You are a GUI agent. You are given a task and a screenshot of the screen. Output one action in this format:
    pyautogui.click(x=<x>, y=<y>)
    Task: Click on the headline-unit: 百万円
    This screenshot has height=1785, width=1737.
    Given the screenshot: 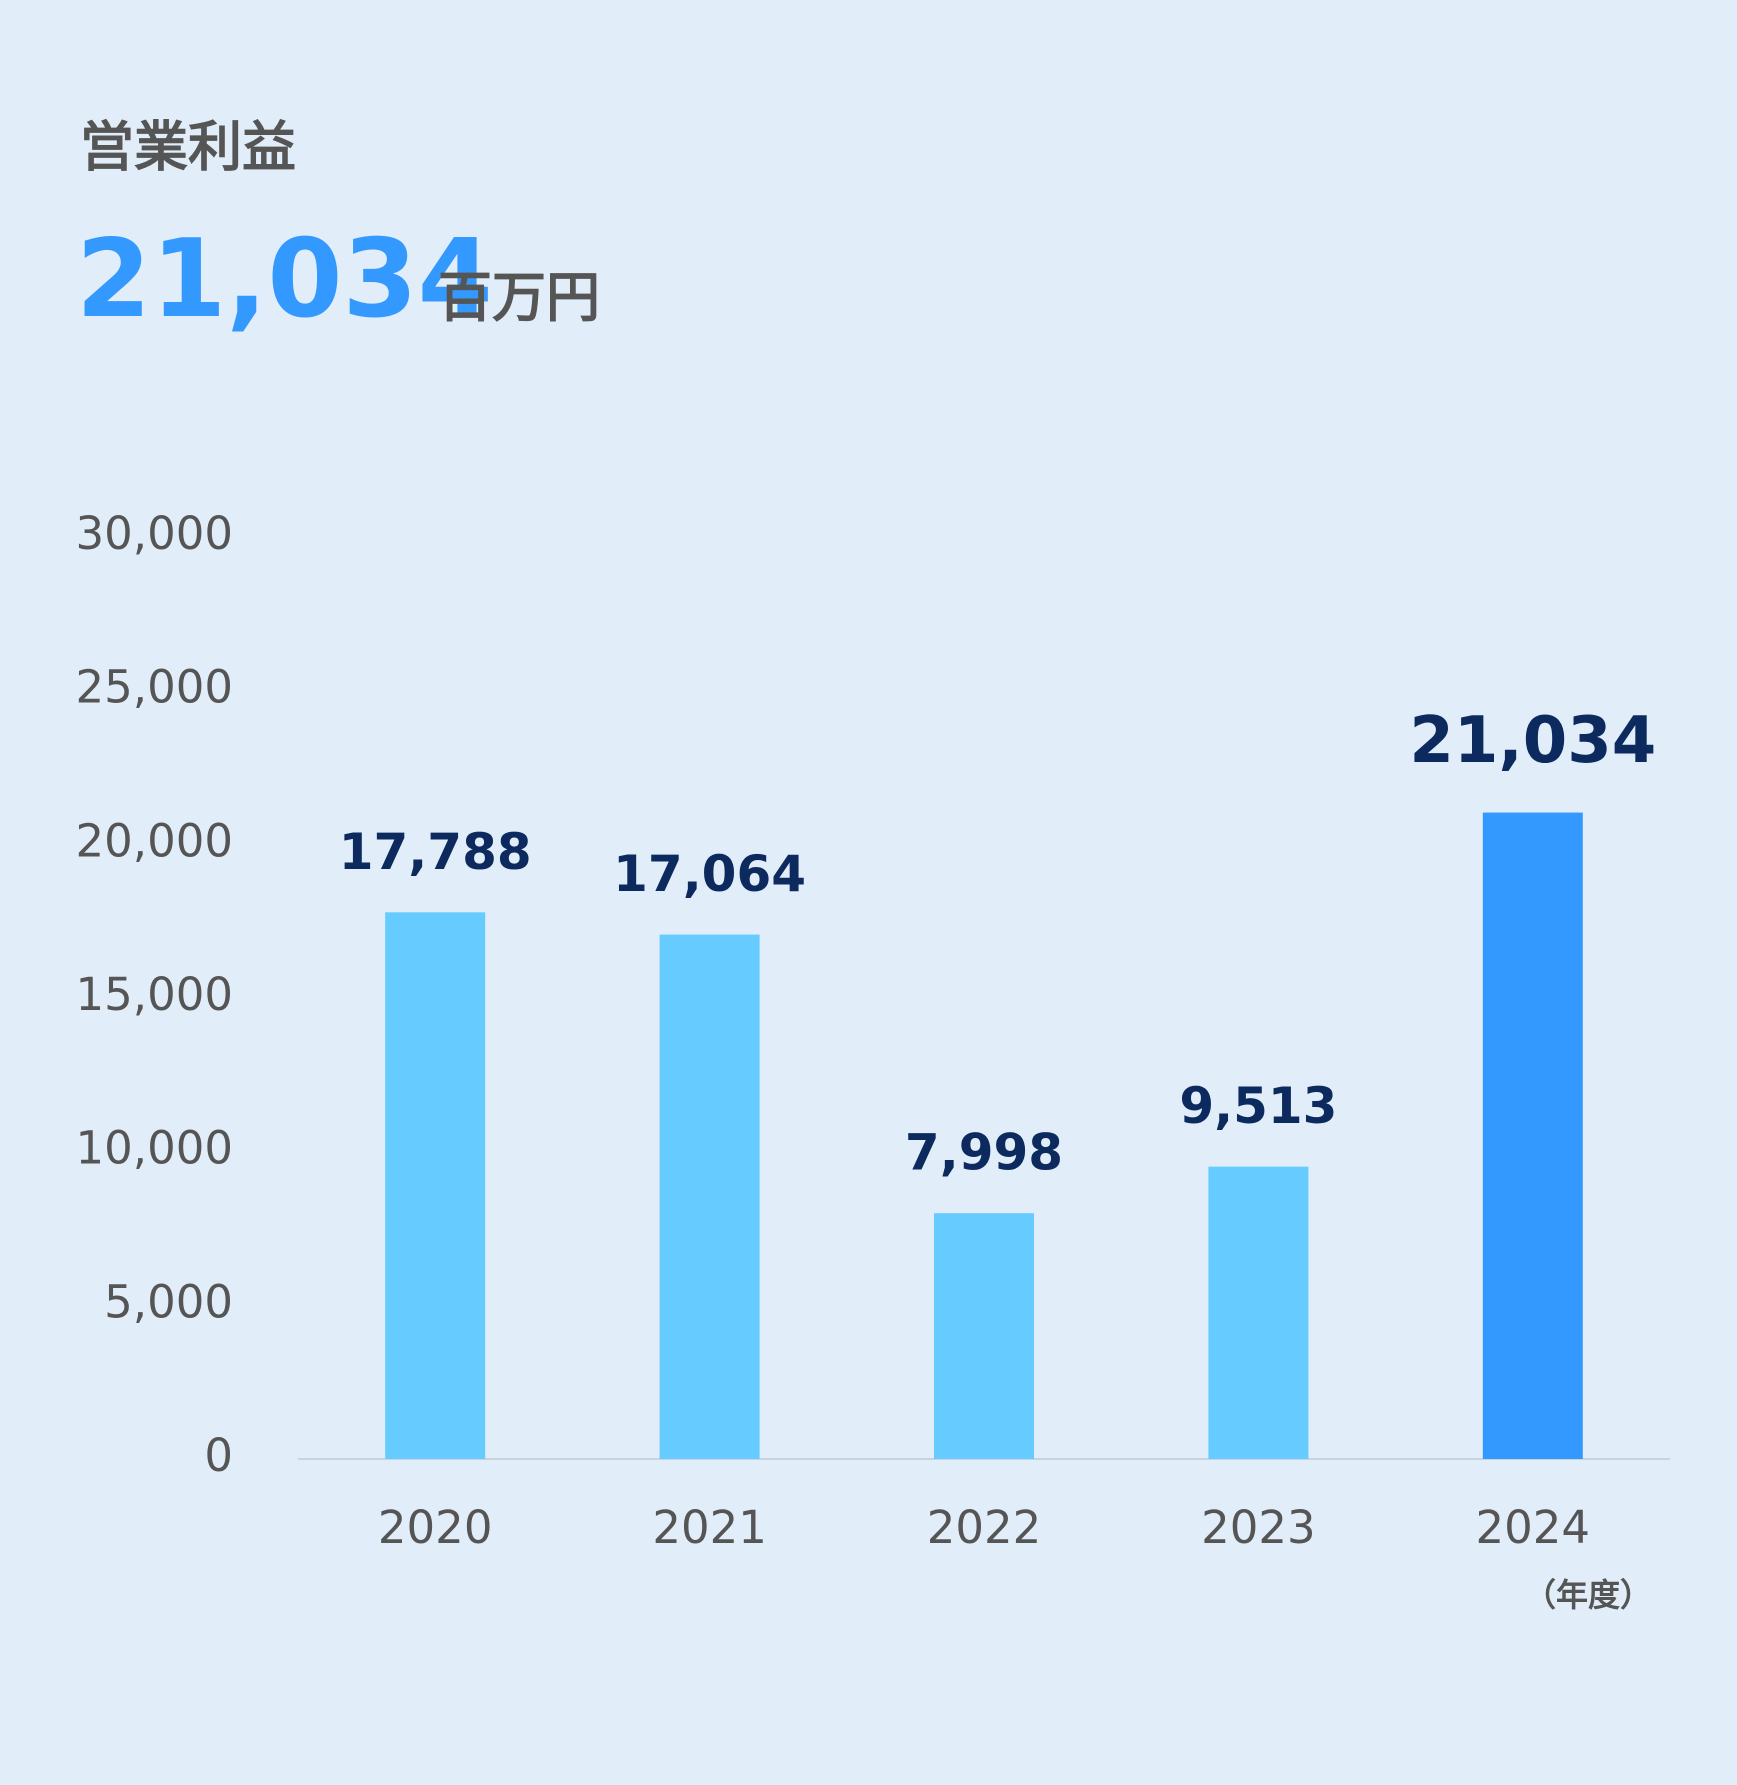 What is the action you would take?
    pyautogui.click(x=519, y=297)
    